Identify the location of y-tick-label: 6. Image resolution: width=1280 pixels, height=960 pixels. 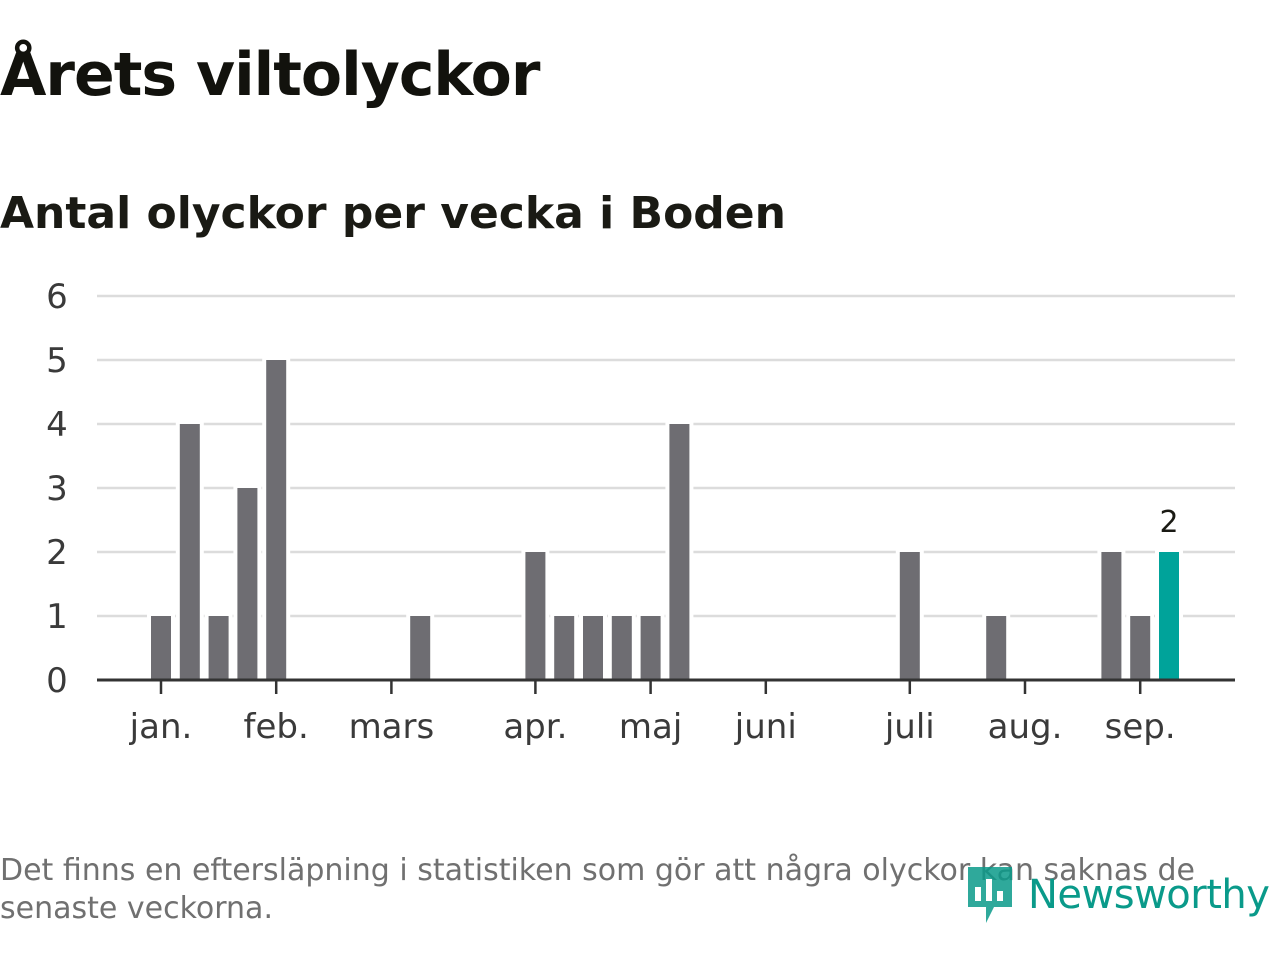
(57, 297).